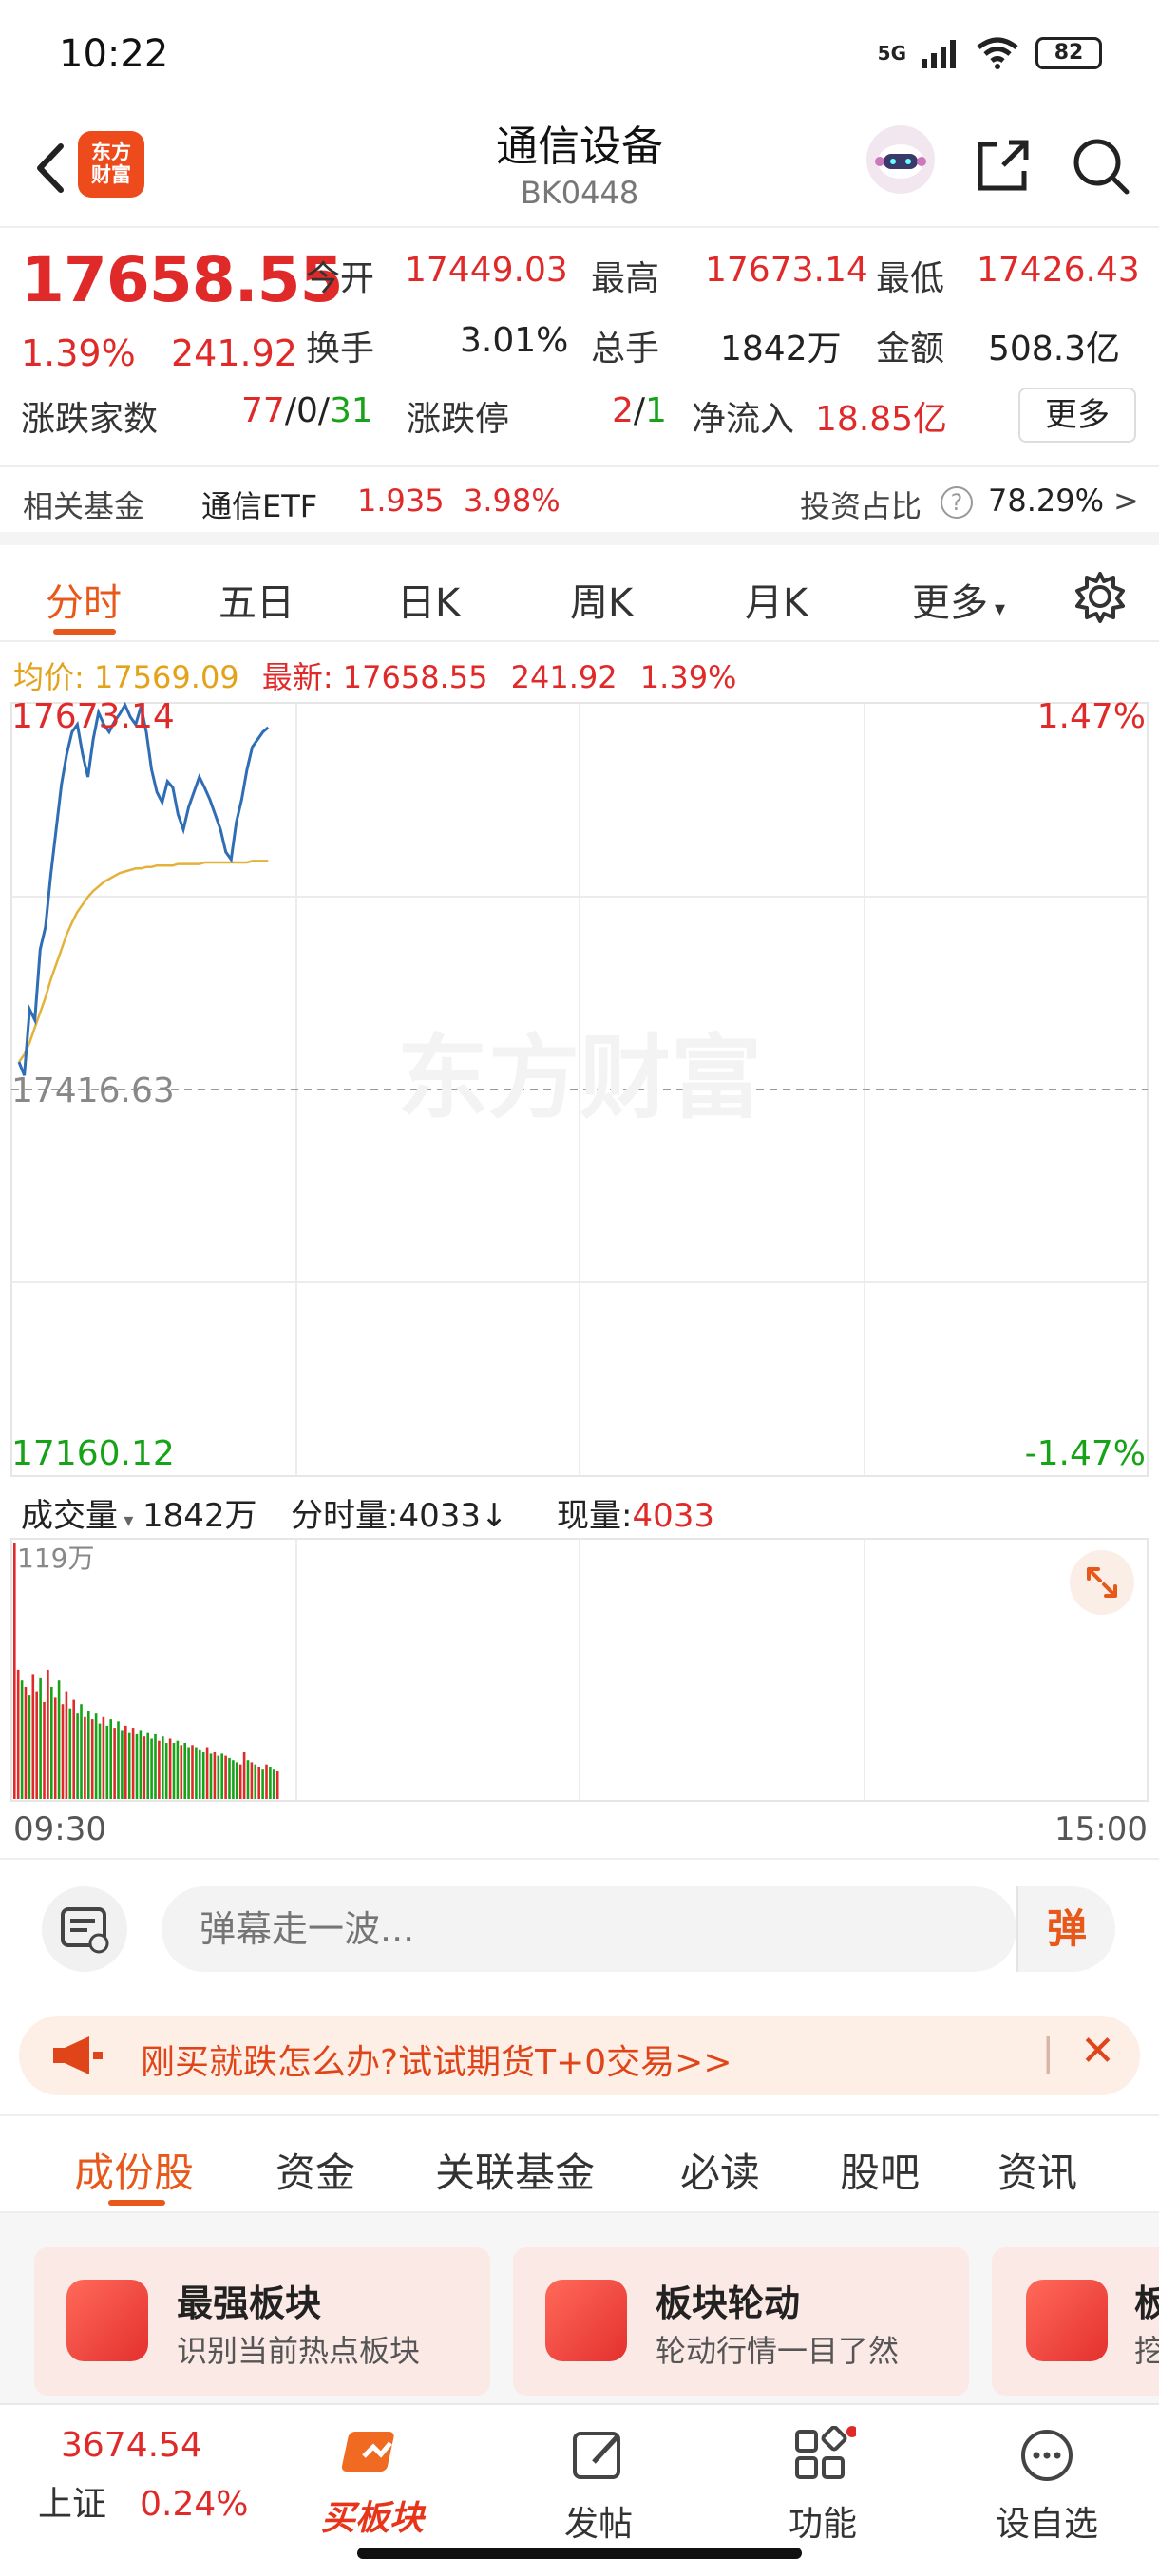  Describe the element at coordinates (1077, 415) in the screenshot. I see `more-button: 更多` at that location.